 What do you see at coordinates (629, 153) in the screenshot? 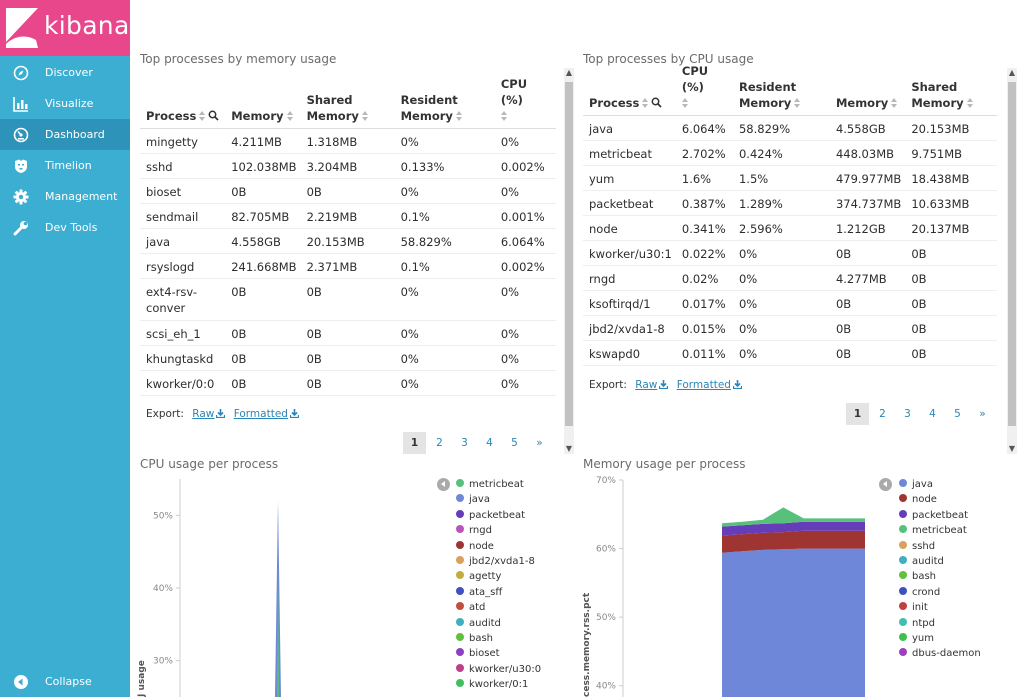
I see `table-cell: metricbeat` at bounding box center [629, 153].